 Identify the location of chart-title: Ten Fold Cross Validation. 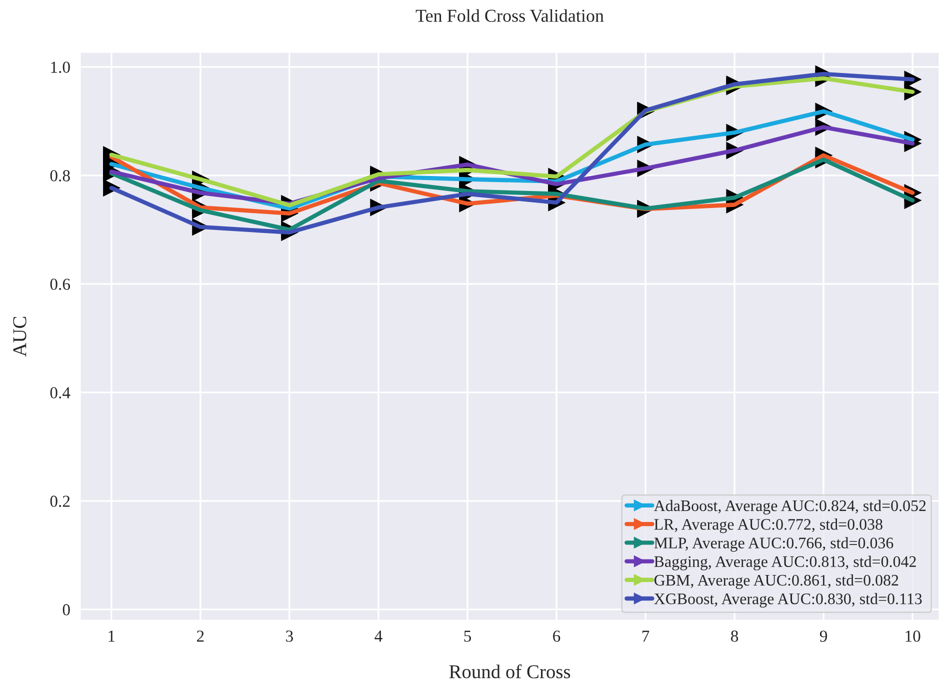
(510, 15).